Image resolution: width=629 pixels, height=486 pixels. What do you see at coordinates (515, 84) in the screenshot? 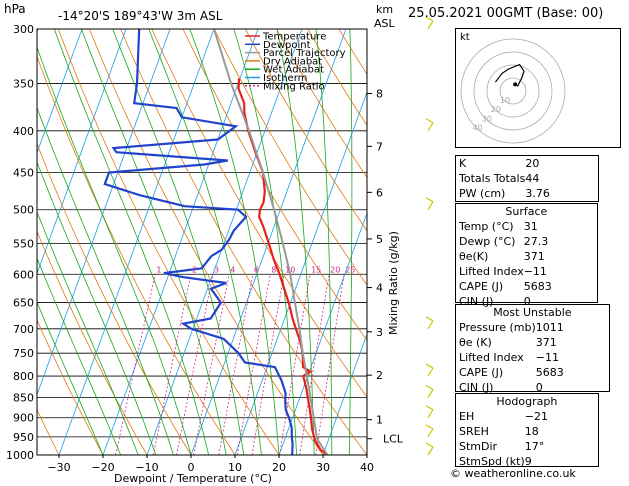
I see `storm-motion-marker` at bounding box center [515, 84].